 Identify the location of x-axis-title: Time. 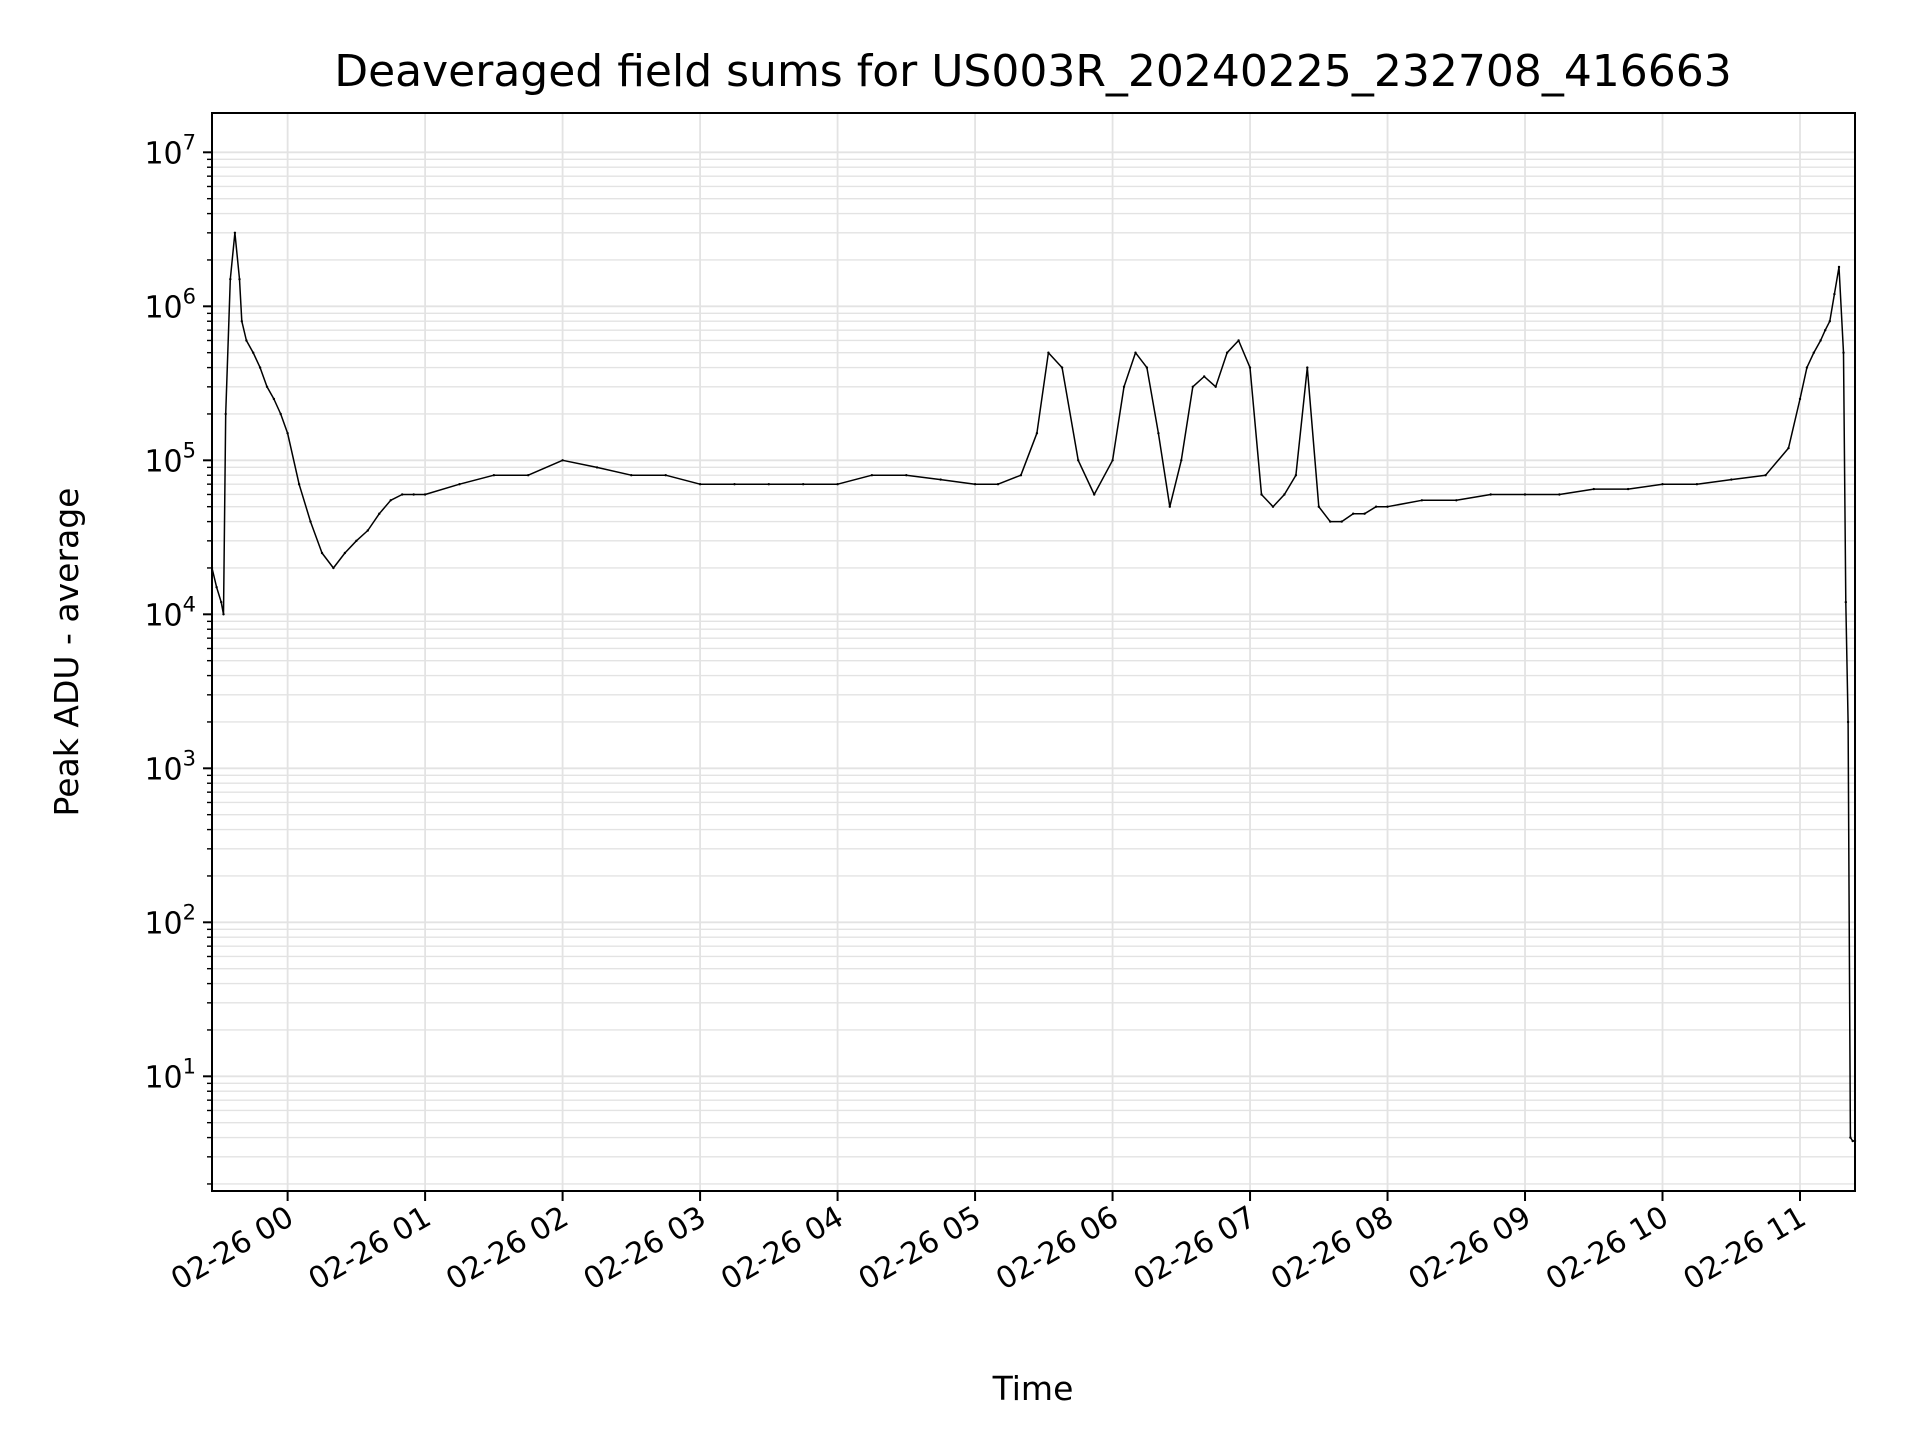
(1033, 1388).